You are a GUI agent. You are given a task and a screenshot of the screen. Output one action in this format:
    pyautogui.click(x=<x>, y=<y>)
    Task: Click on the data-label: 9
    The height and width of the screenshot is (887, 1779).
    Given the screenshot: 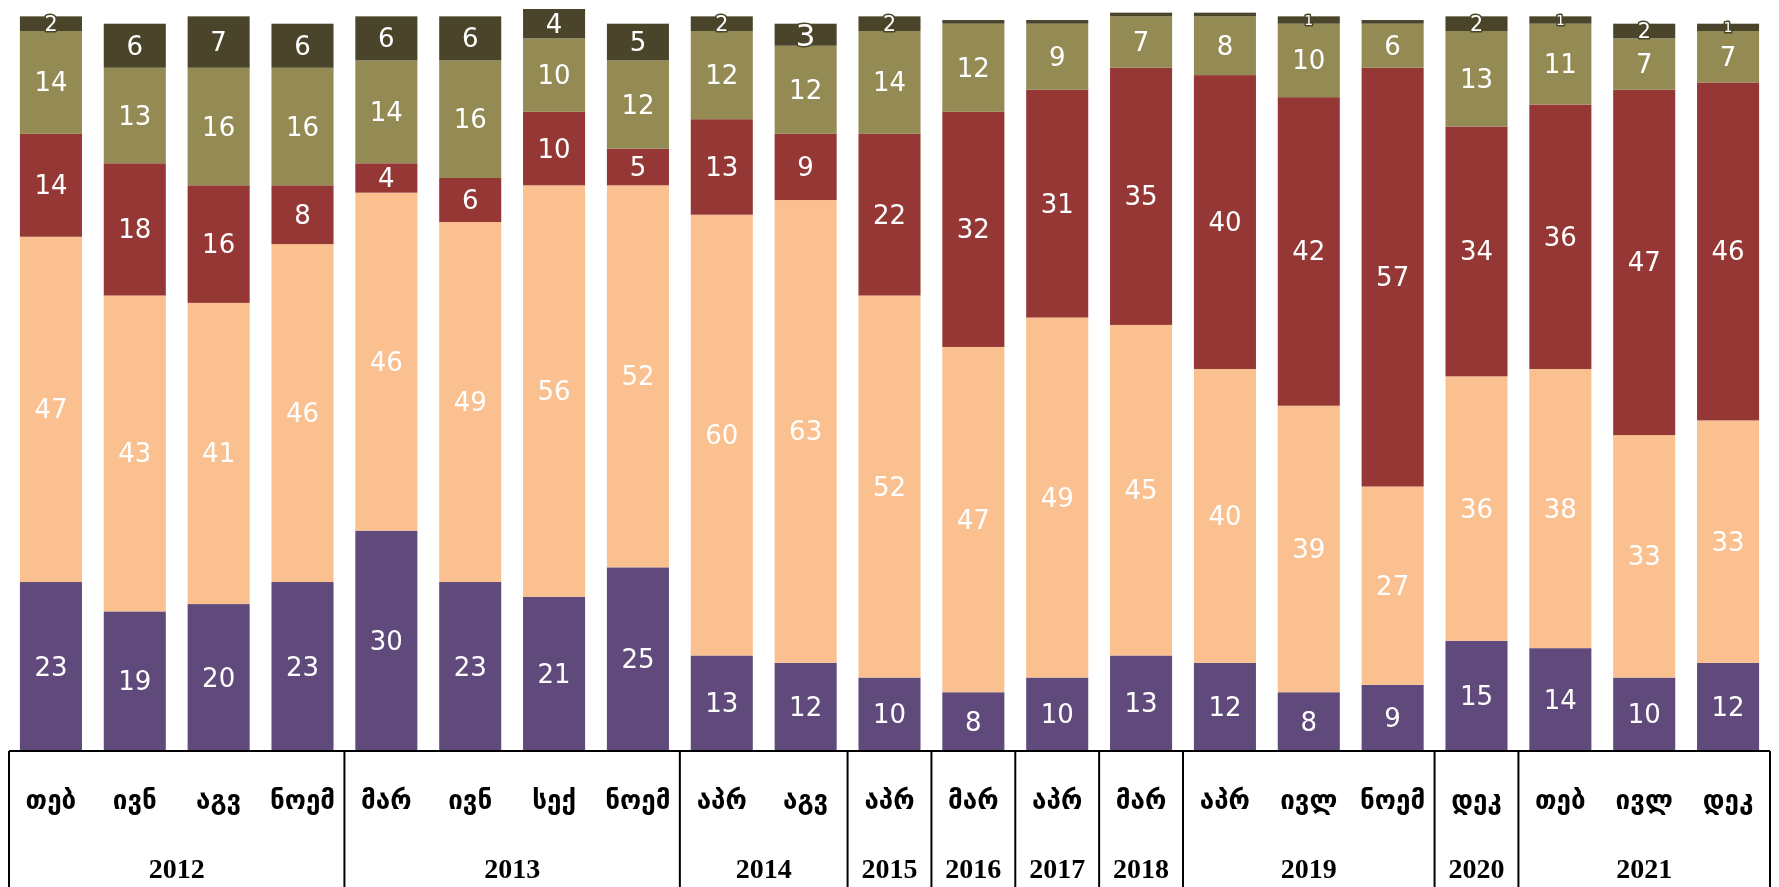 What is the action you would take?
    pyautogui.click(x=805, y=166)
    